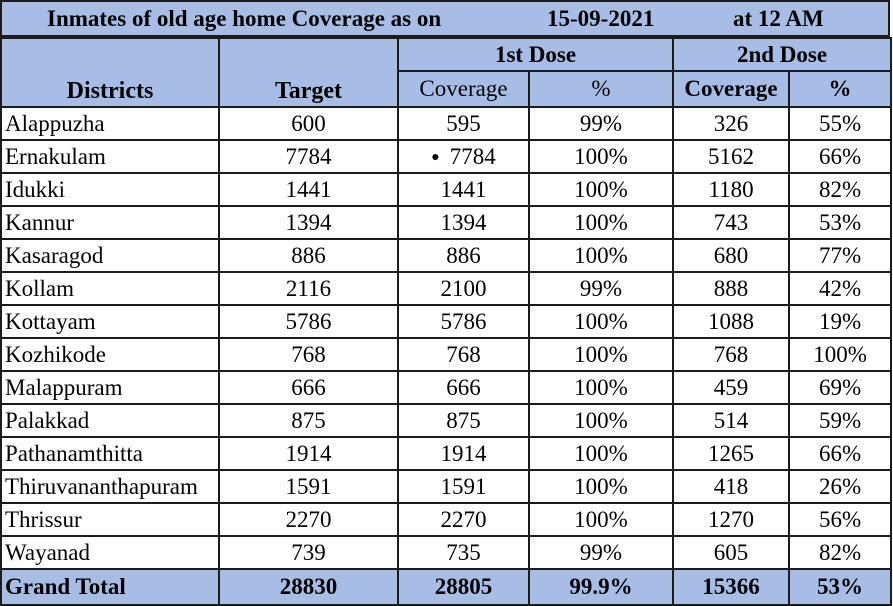 This screenshot has width=893, height=606. I want to click on dose2-percent-cell: 66%, so click(840, 156).